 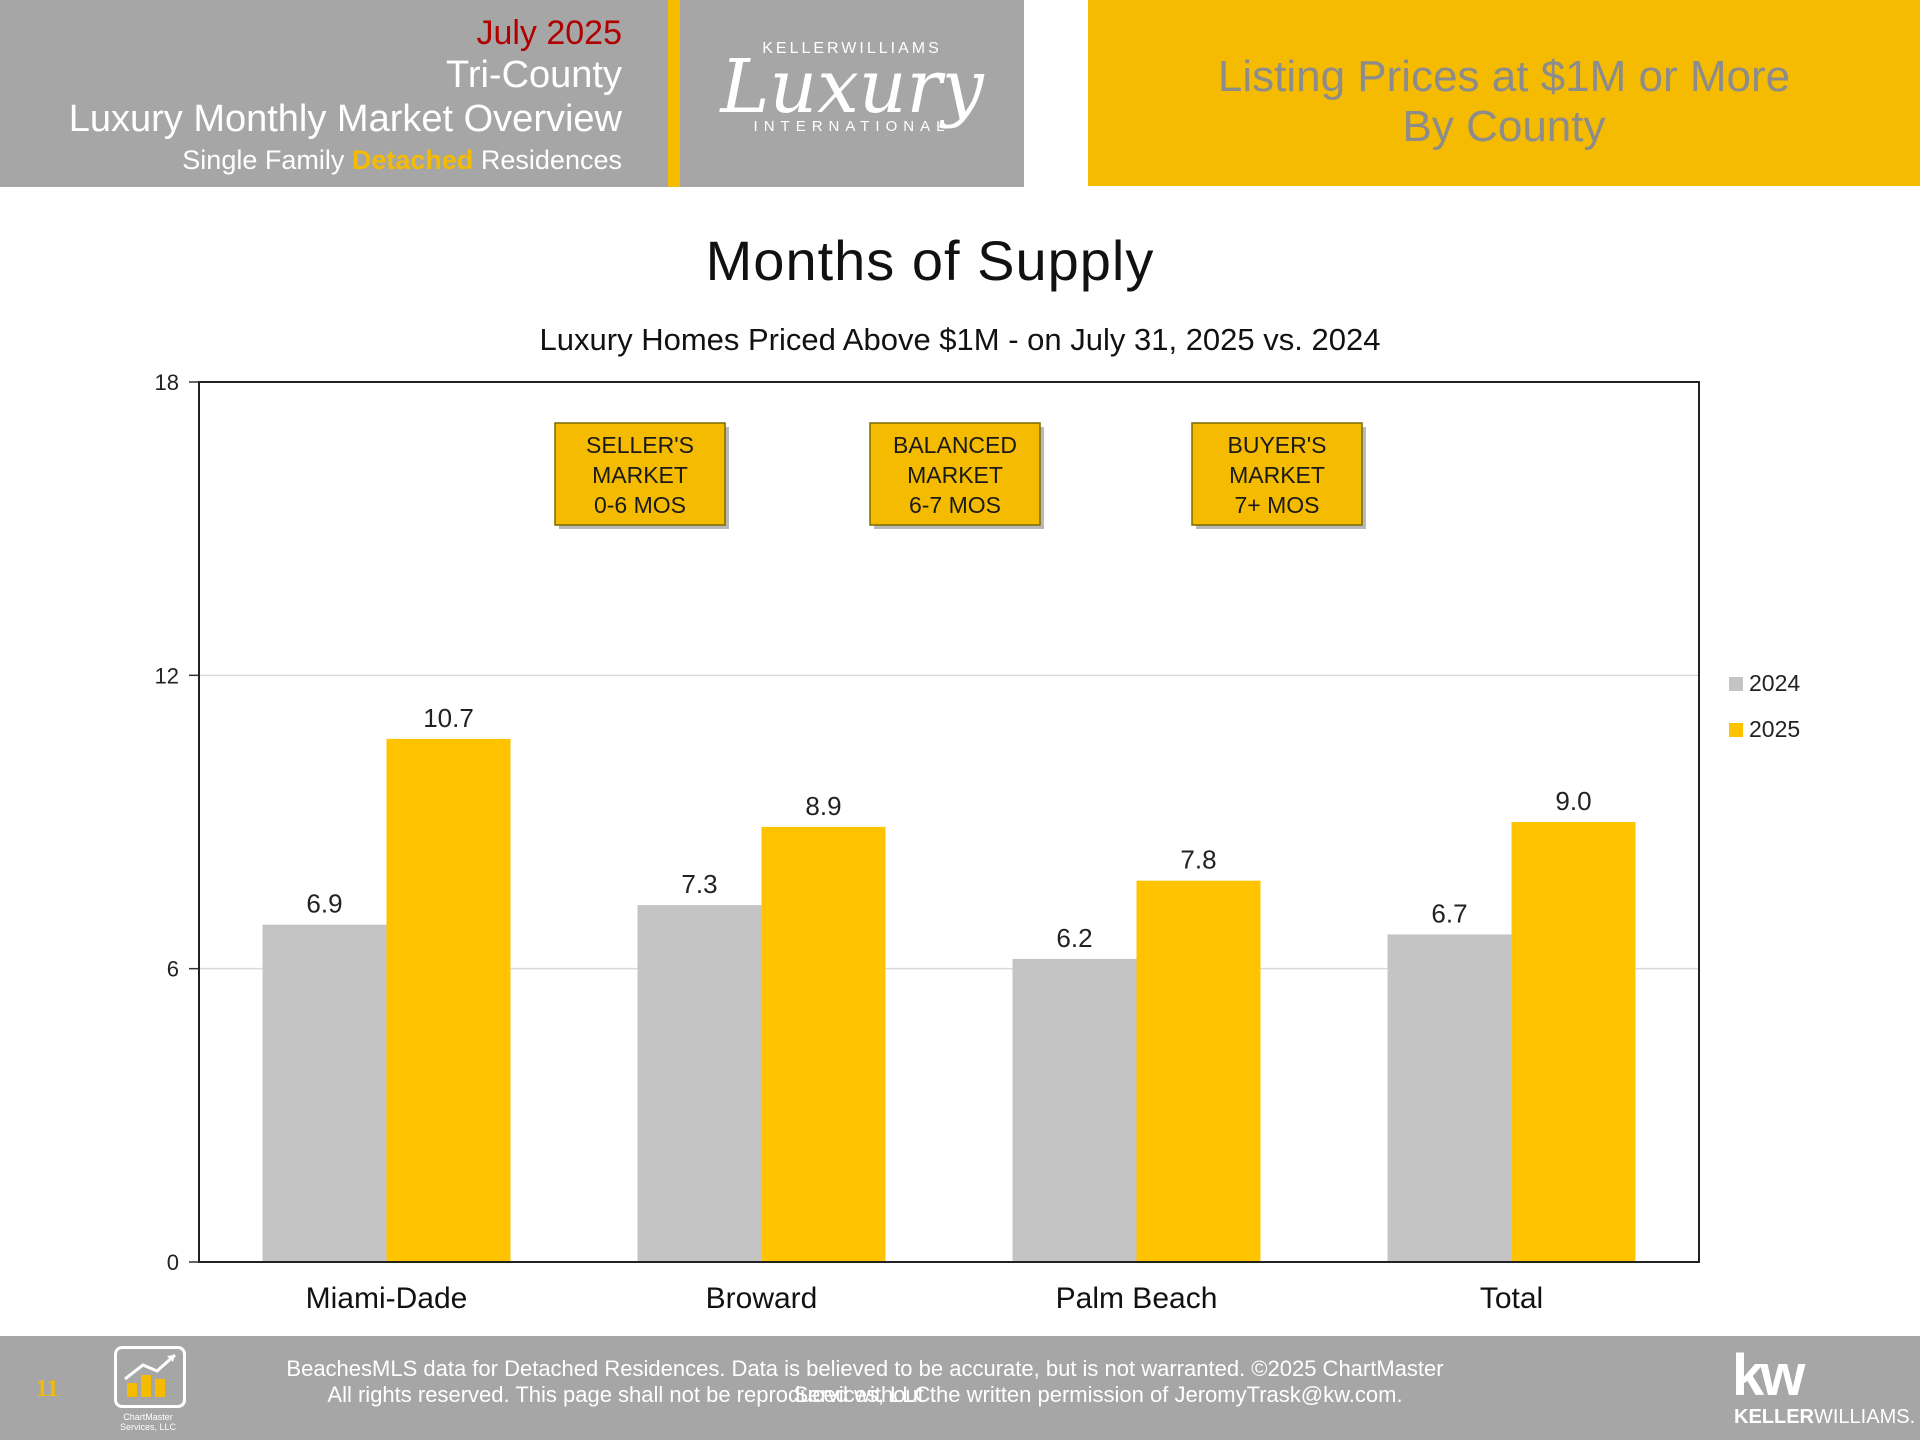 I want to click on data-label: 6.9, so click(x=324, y=904).